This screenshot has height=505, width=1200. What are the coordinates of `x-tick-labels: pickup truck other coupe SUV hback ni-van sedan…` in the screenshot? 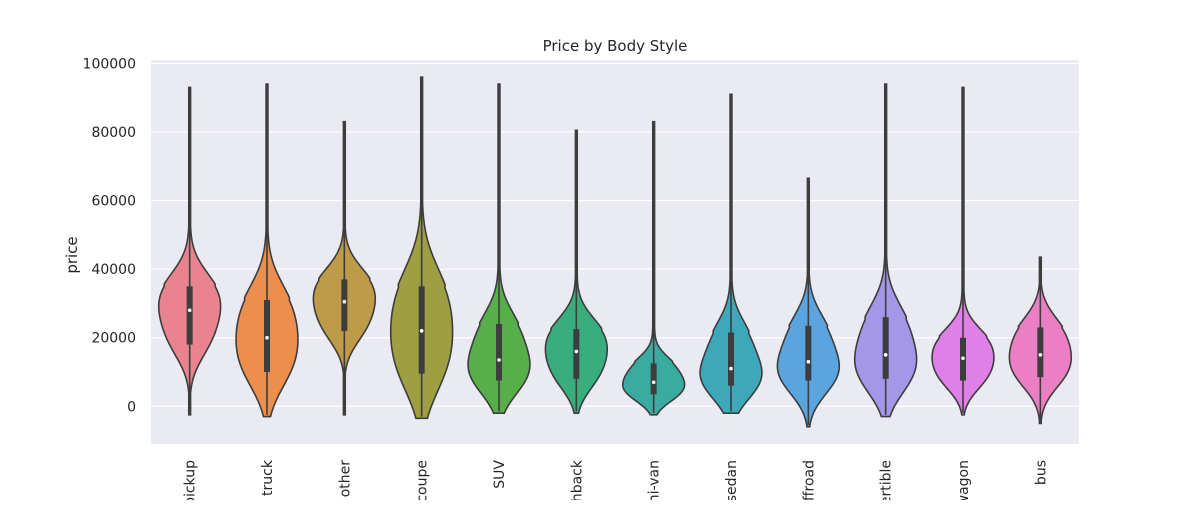 It's located at (616, 482).